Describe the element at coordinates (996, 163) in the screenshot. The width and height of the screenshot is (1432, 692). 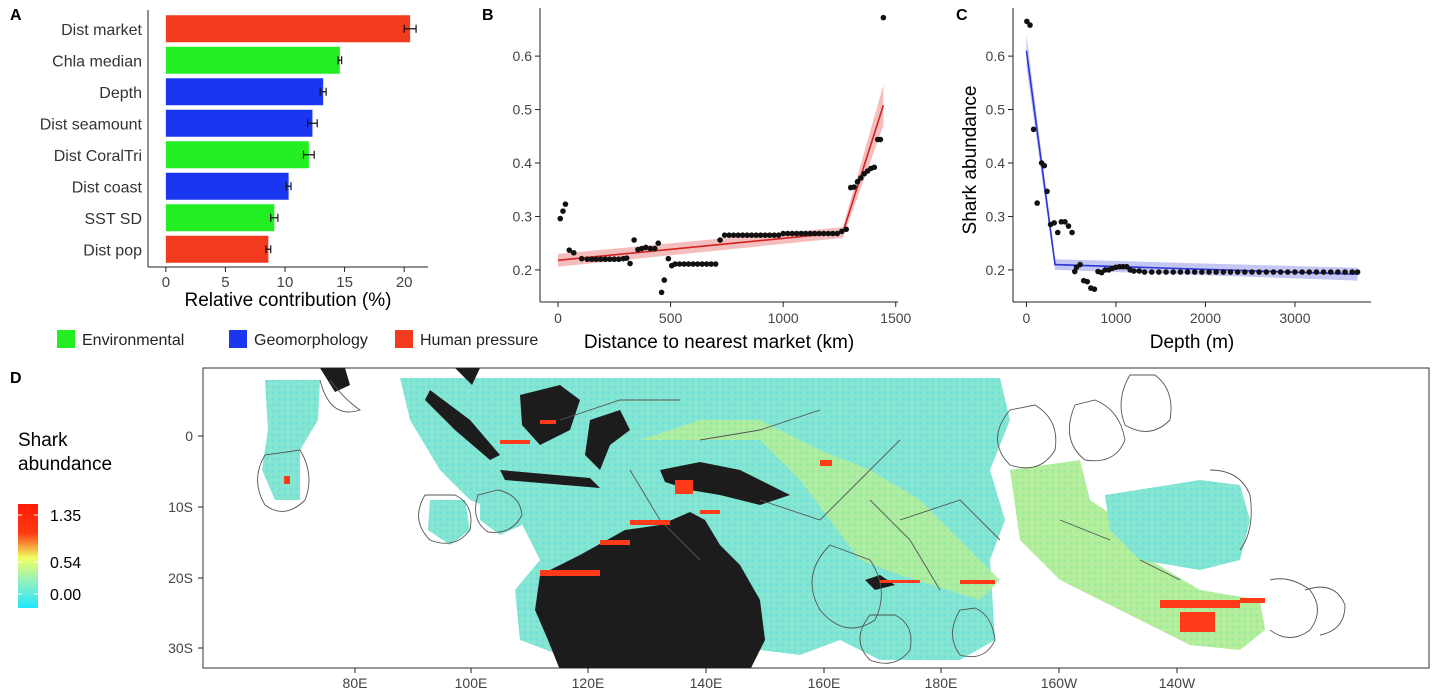
I see `y-tick-label-2: 0.4` at that location.